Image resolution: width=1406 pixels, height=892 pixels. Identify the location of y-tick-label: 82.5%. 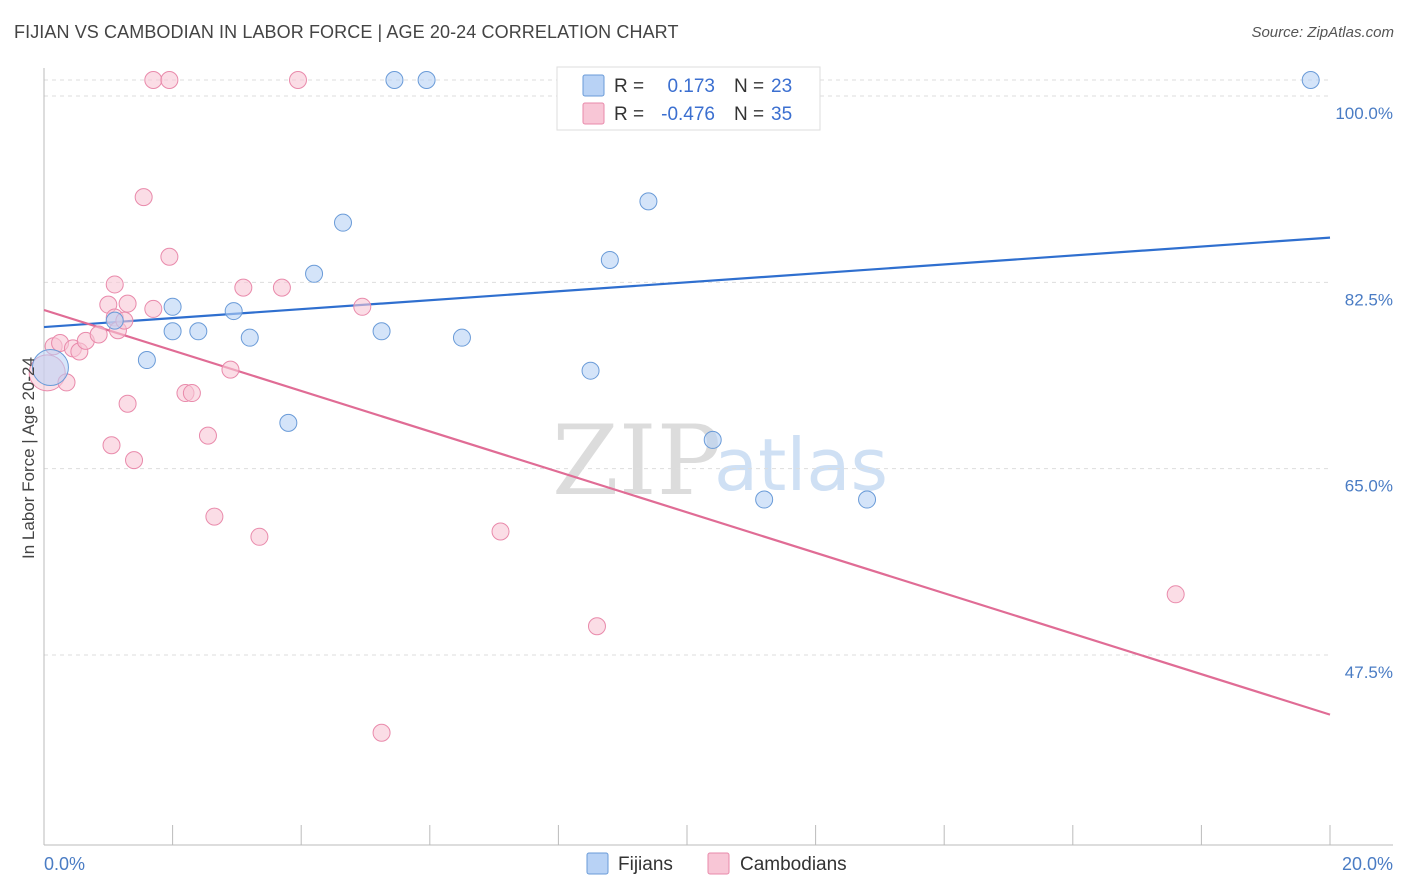
(1369, 299).